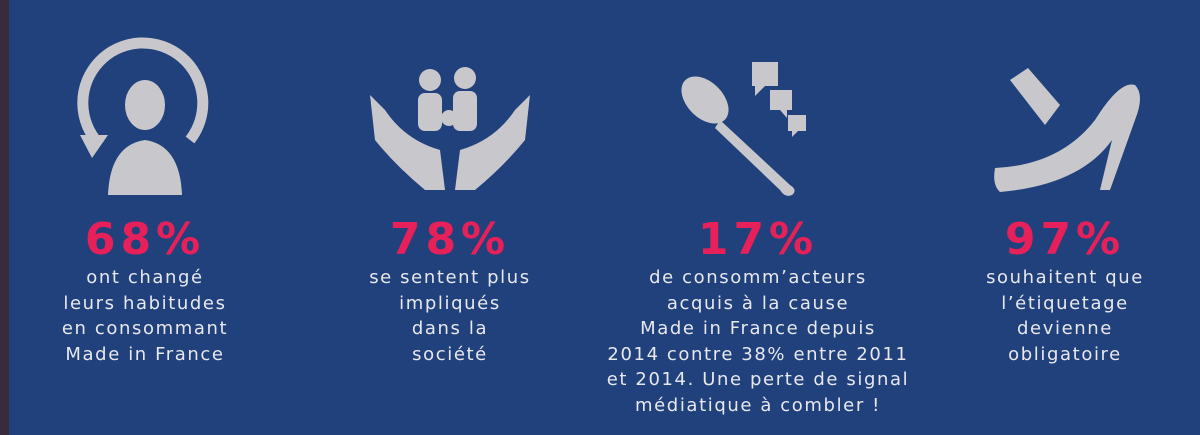 The width and height of the screenshot is (1200, 435). What do you see at coordinates (450, 128) in the screenshot?
I see `icon-hands-family` at bounding box center [450, 128].